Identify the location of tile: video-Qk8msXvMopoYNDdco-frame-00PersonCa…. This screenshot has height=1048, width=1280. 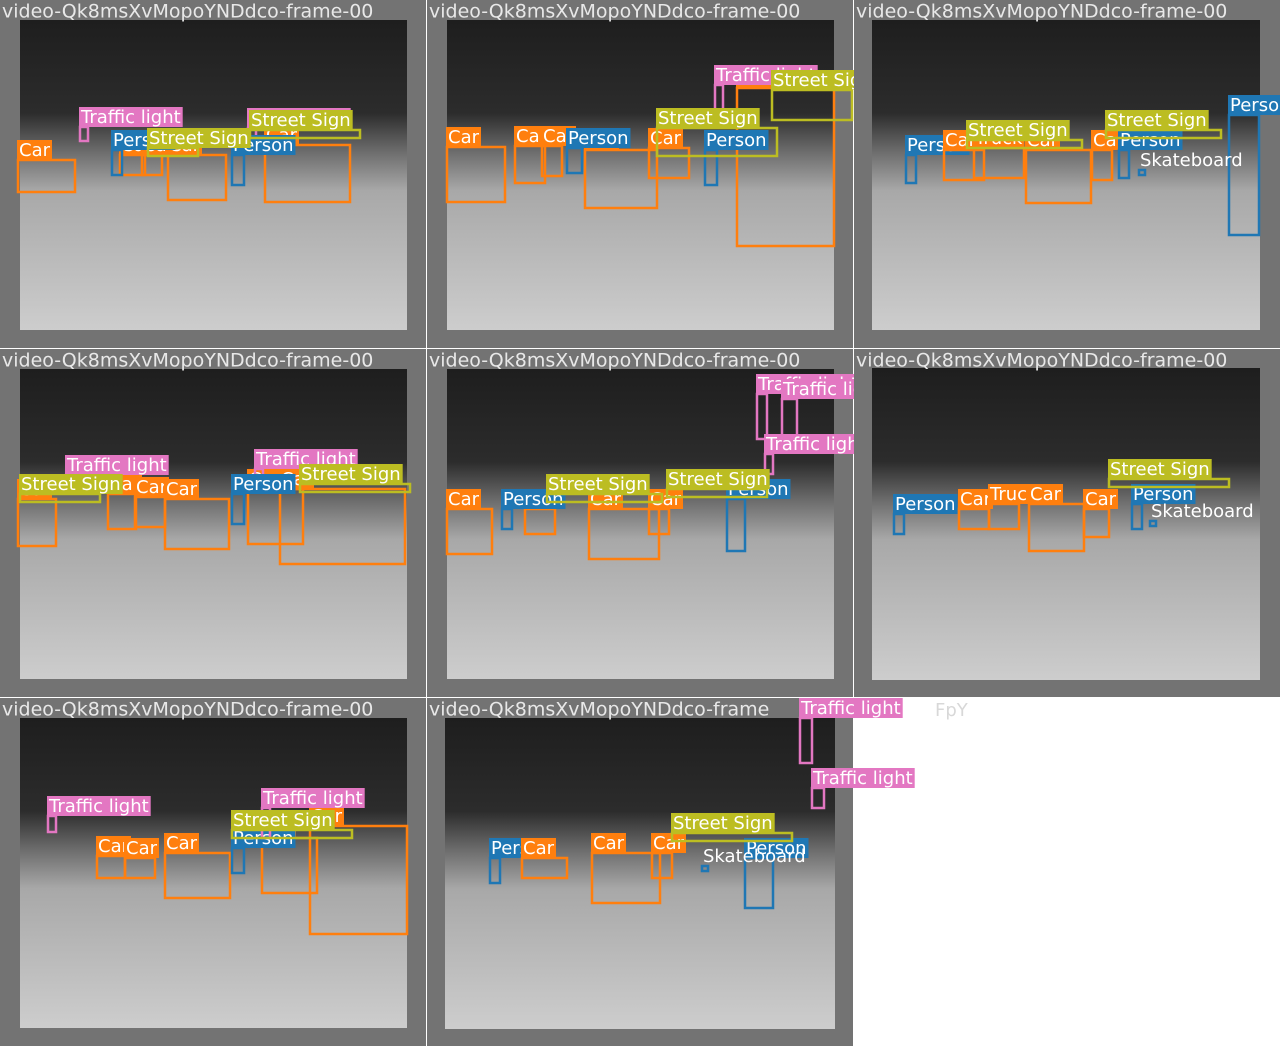
(1067, 174).